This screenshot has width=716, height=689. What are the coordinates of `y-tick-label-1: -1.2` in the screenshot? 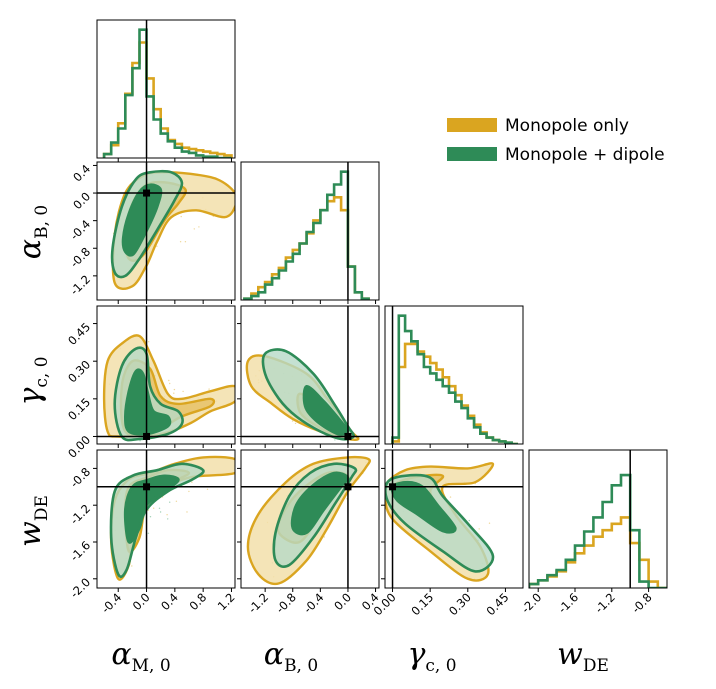 It's located at (80, 285).